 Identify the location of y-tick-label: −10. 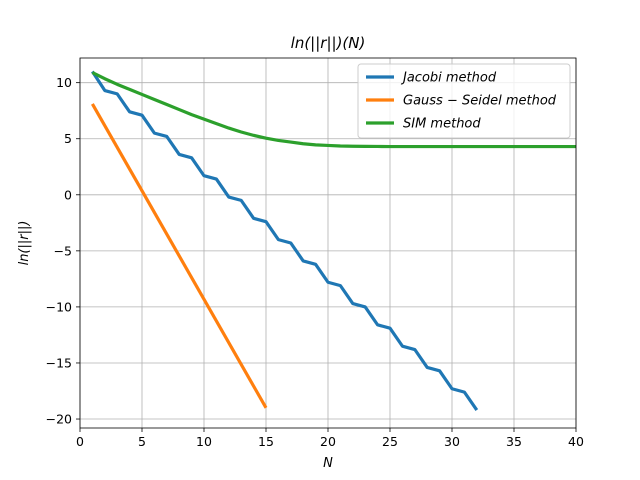
(59, 306).